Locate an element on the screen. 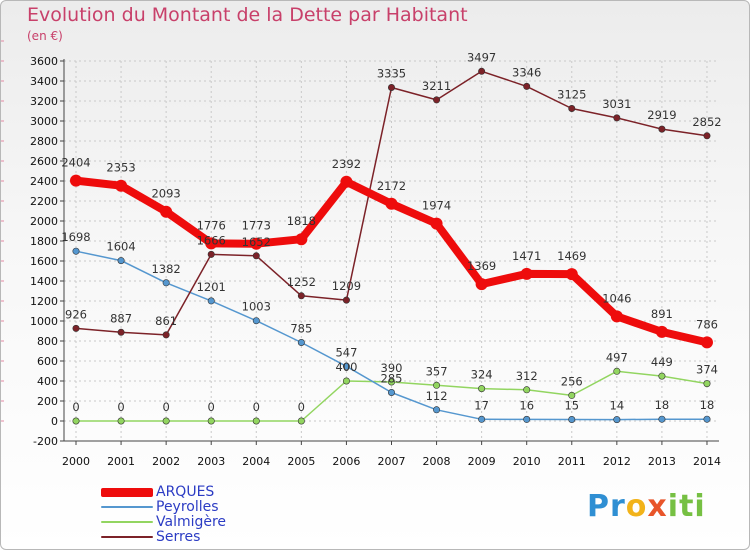  data-label: 1469 is located at coordinates (571, 256).